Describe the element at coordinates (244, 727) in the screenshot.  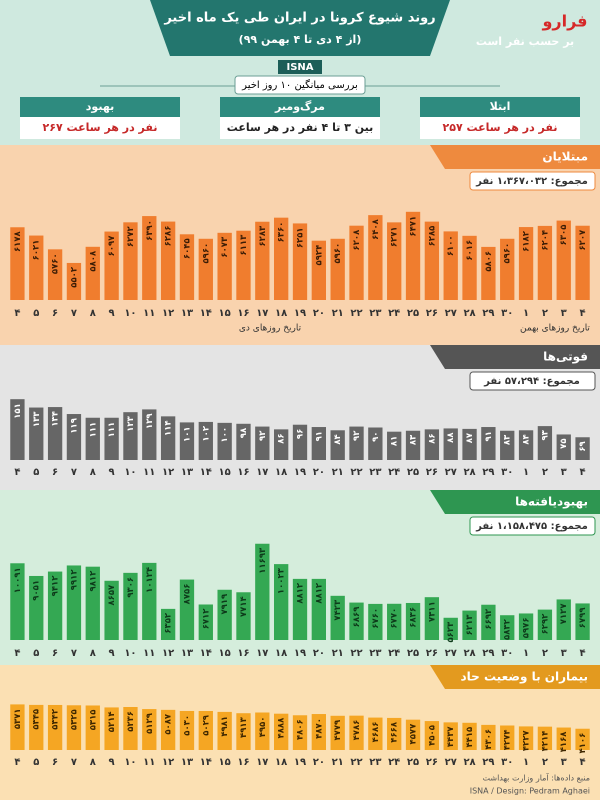
I see `value-label: ۴۹۱۳` at that location.